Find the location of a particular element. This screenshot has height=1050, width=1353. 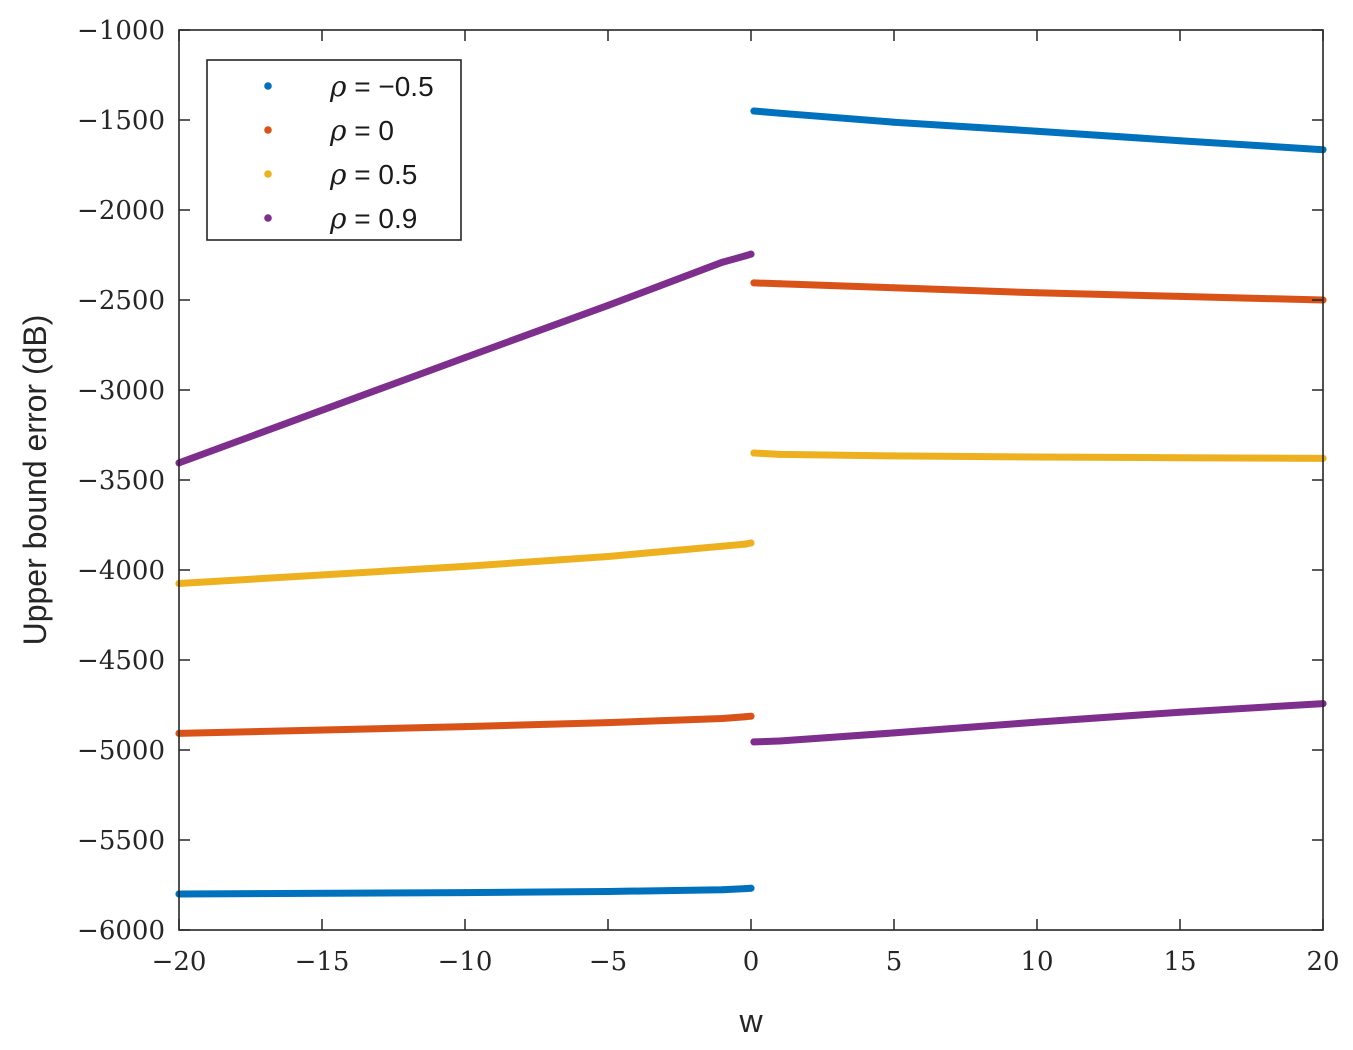

y-tick-label: −4000 is located at coordinates (121, 571).